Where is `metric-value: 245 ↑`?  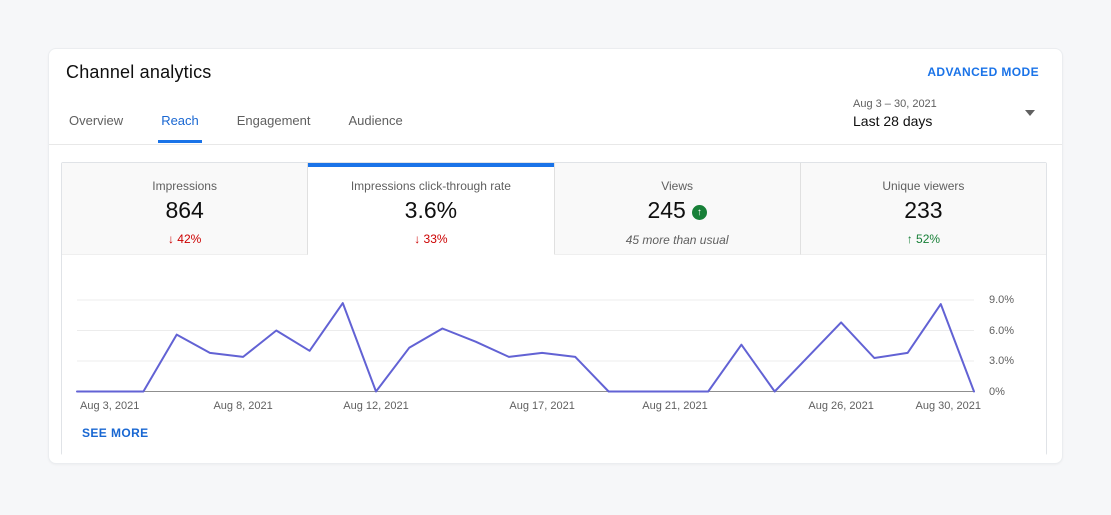 metric-value: 245 ↑ is located at coordinates (677, 210).